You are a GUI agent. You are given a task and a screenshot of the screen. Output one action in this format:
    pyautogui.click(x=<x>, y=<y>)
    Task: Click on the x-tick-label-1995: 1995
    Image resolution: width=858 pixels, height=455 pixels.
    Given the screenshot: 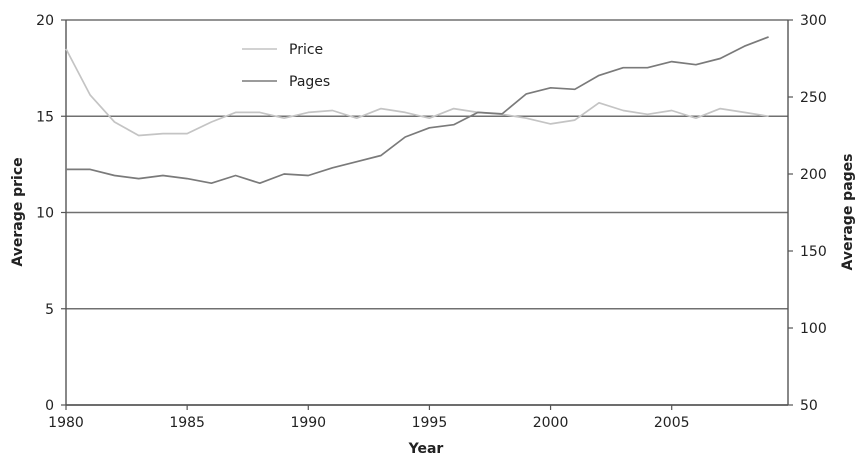 What is the action you would take?
    pyautogui.click(x=430, y=423)
    